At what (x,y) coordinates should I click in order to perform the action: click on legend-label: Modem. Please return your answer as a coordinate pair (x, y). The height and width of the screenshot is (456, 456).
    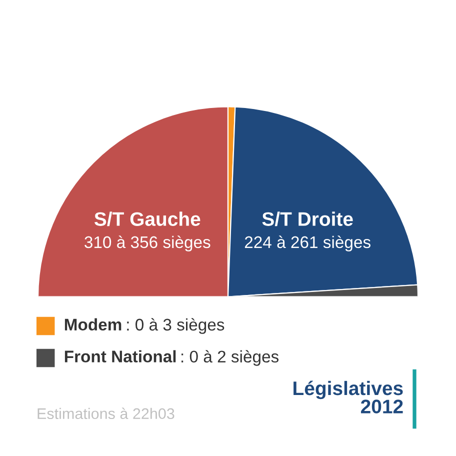
    Looking at the image, I should click on (93, 324).